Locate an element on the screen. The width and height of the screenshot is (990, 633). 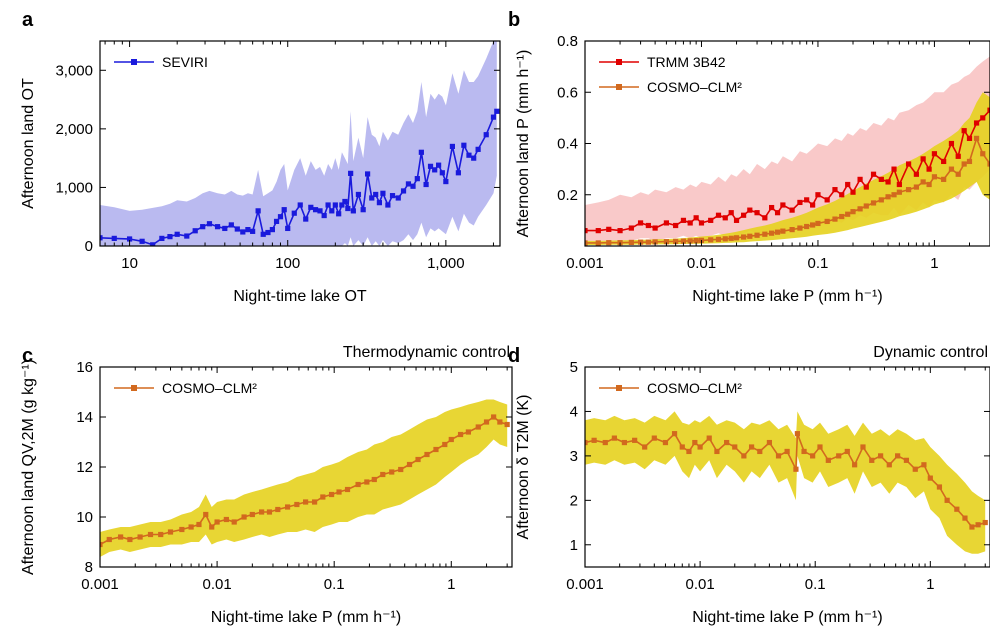
confidence-band is located at coordinates (304, 478).